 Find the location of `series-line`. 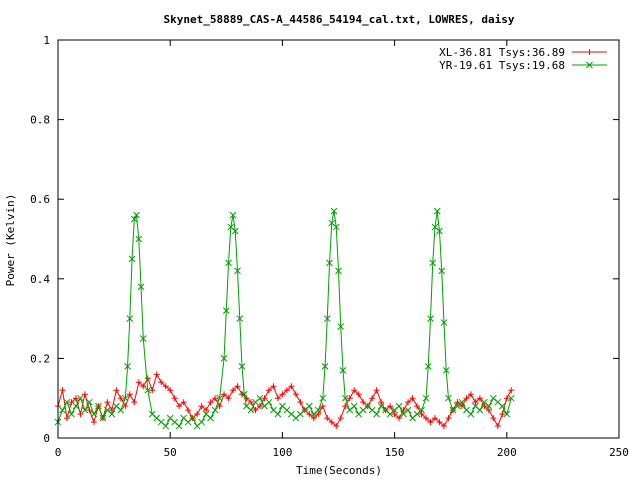

series-line is located at coordinates (284, 400).